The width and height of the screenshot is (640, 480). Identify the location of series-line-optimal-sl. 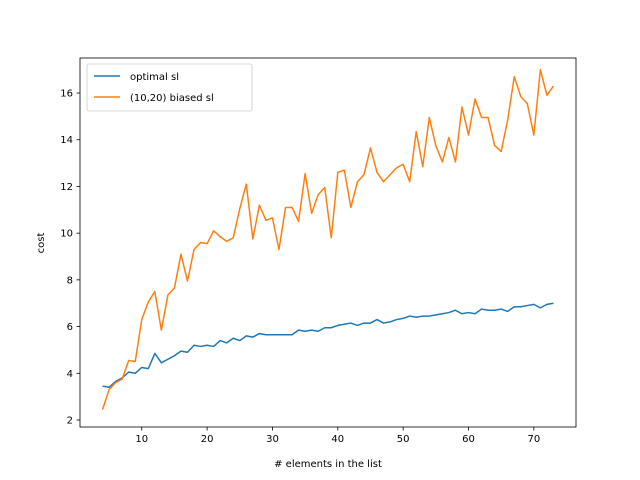
(328, 345).